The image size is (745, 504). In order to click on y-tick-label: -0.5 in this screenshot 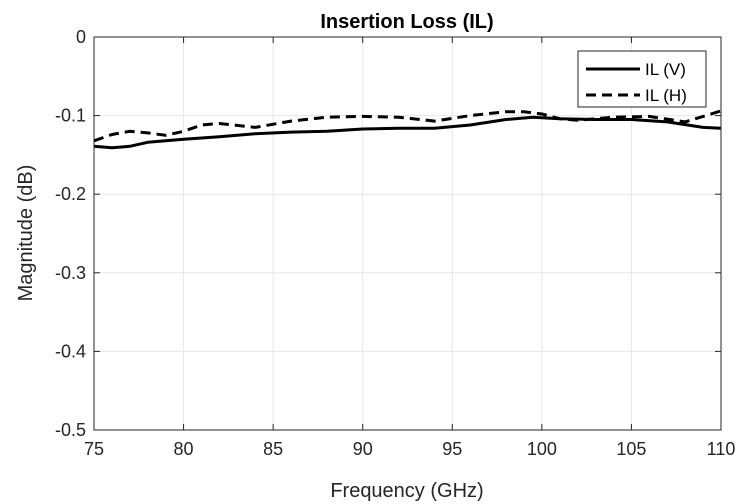, I will do `click(70, 430)`.